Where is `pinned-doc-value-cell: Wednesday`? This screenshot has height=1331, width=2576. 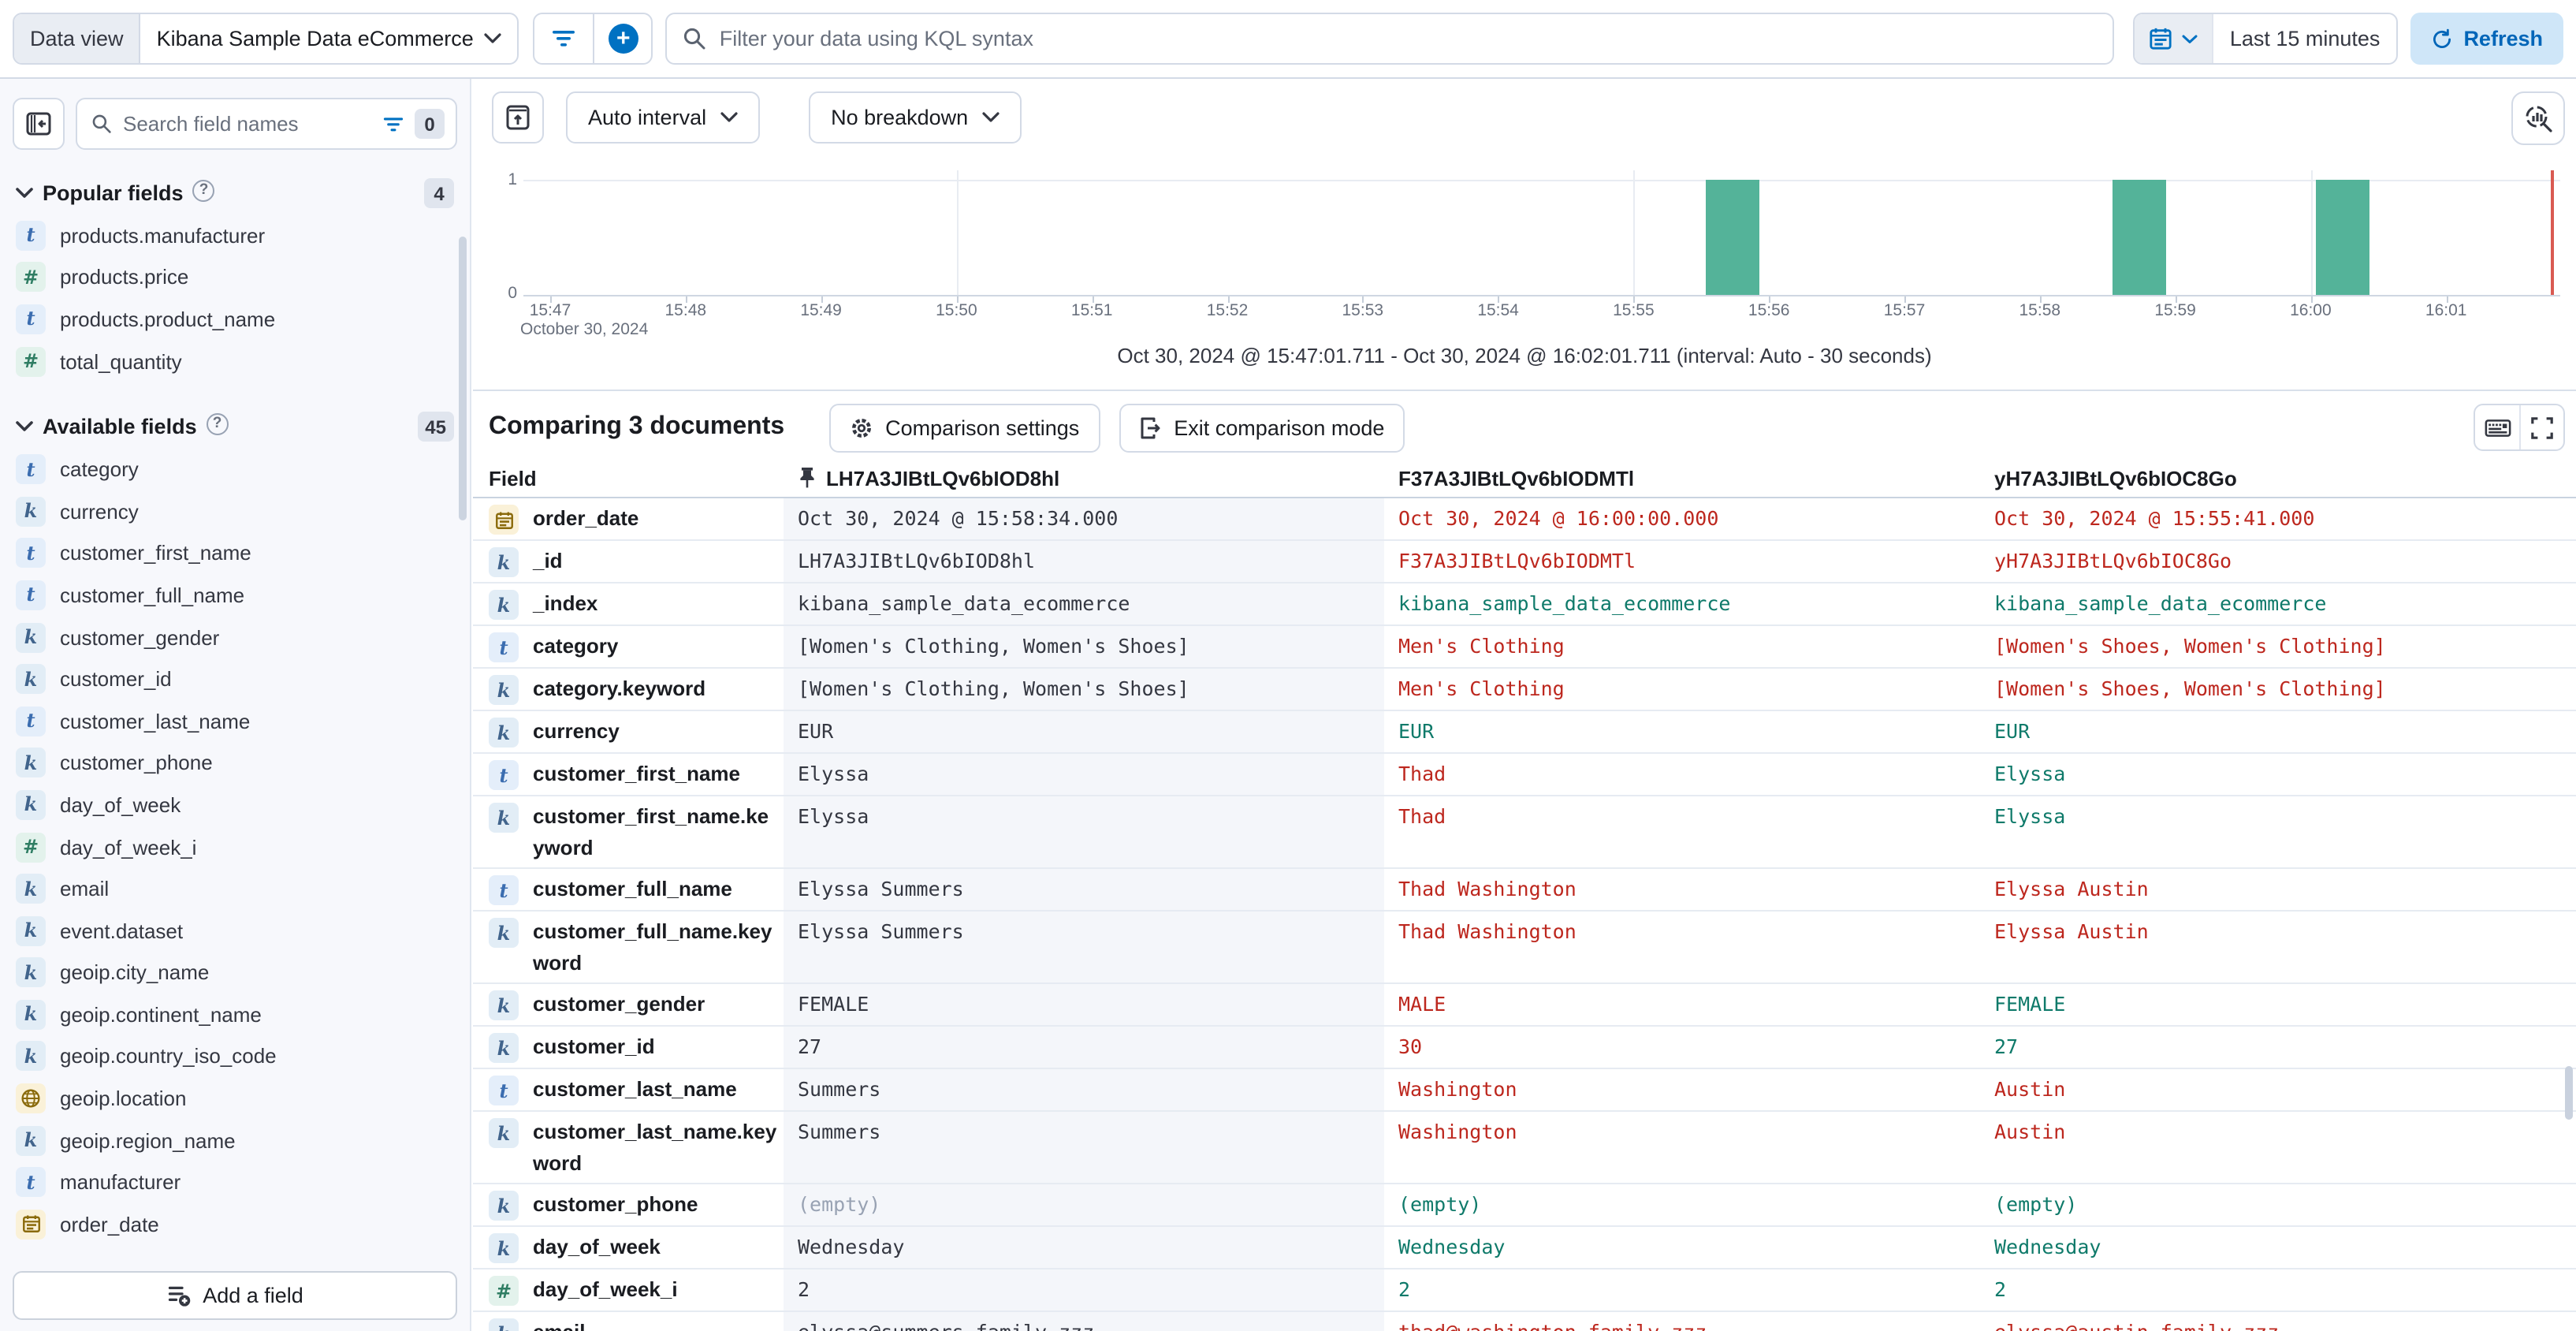
pinned-doc-value-cell: Wednesday is located at coordinates (1084, 1247).